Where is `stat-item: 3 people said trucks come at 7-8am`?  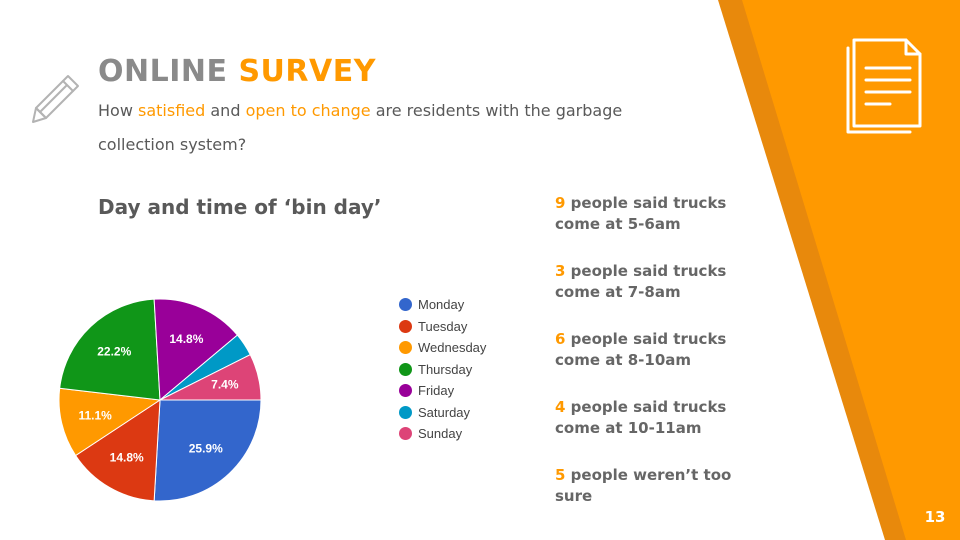
stat-item: 3 people said trucks come at 7-8am is located at coordinates (650, 295).